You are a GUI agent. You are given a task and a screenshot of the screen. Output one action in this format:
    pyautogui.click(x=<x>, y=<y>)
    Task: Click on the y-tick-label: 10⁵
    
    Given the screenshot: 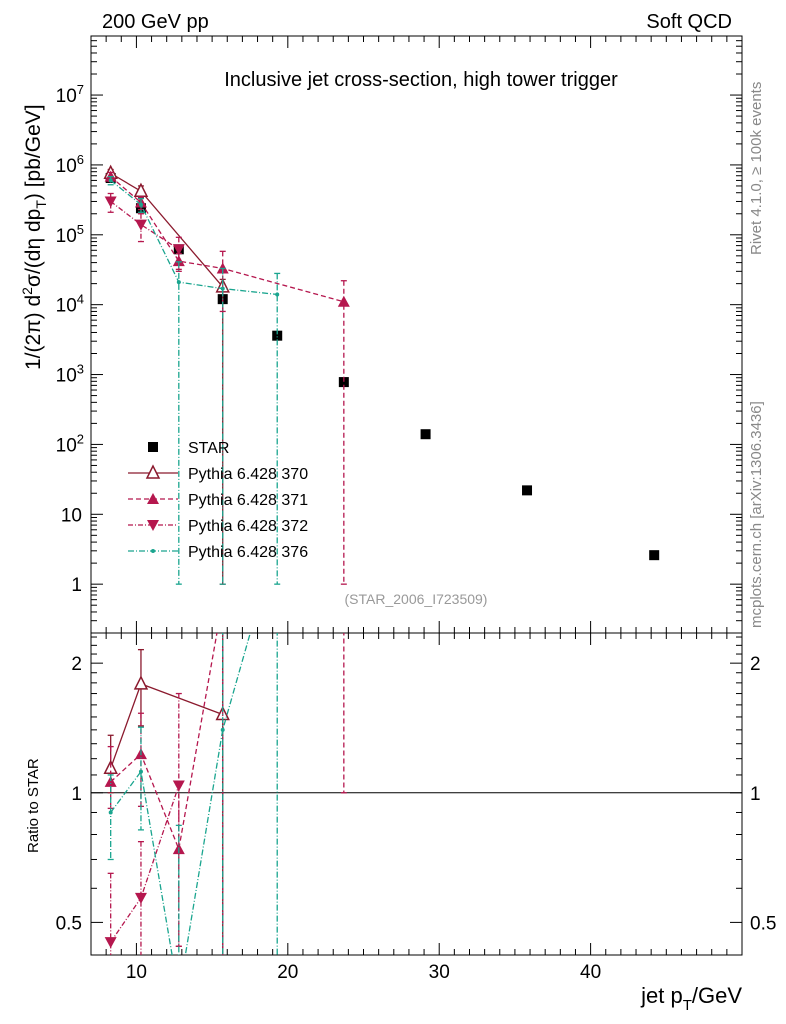 What is the action you would take?
    pyautogui.click(x=70, y=234)
    